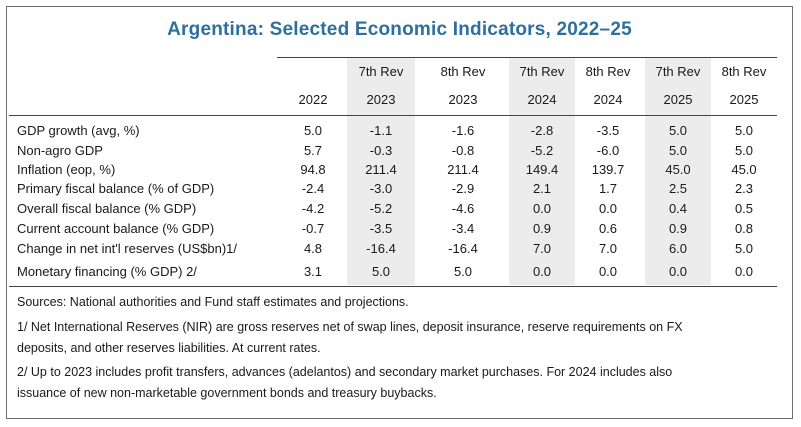  What do you see at coordinates (678, 188) in the screenshot?
I see `row-value: 2.5` at bounding box center [678, 188].